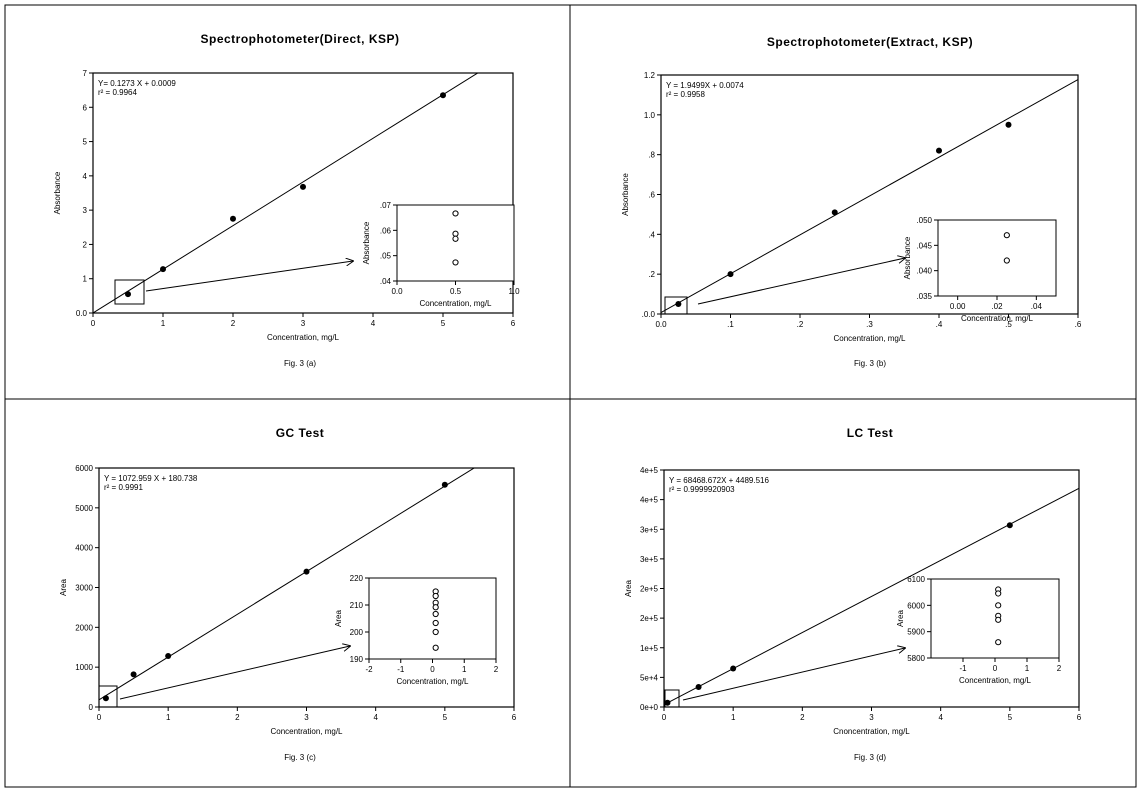 The width and height of the screenshot is (1141, 792). Describe the element at coordinates (357, 605) in the screenshot. I see `inset-y-tick-label: 210` at that location.